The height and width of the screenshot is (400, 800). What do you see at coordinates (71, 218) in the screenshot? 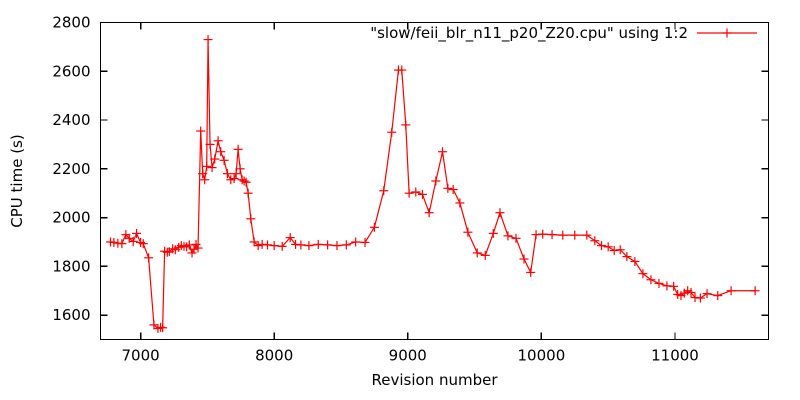
I see `y-tick-label: 2000` at bounding box center [71, 218].